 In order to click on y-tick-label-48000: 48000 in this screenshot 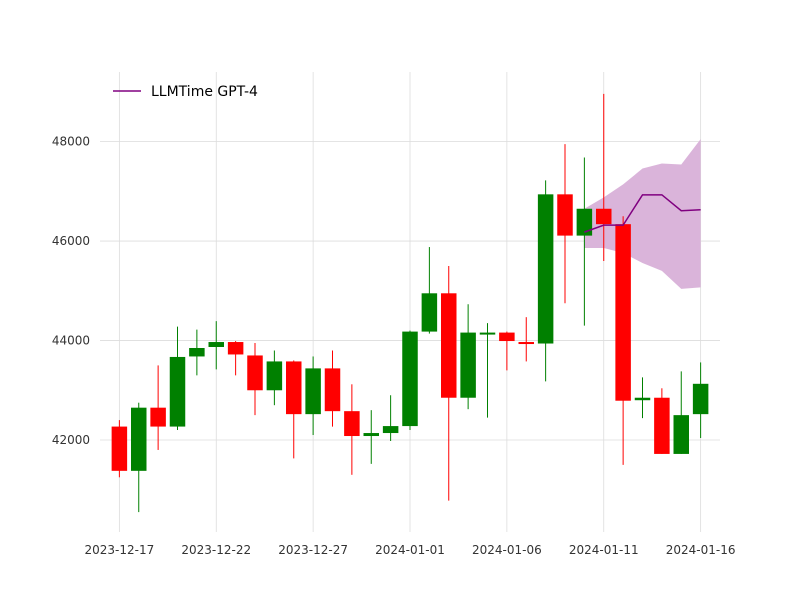, I will do `click(71, 142)`.